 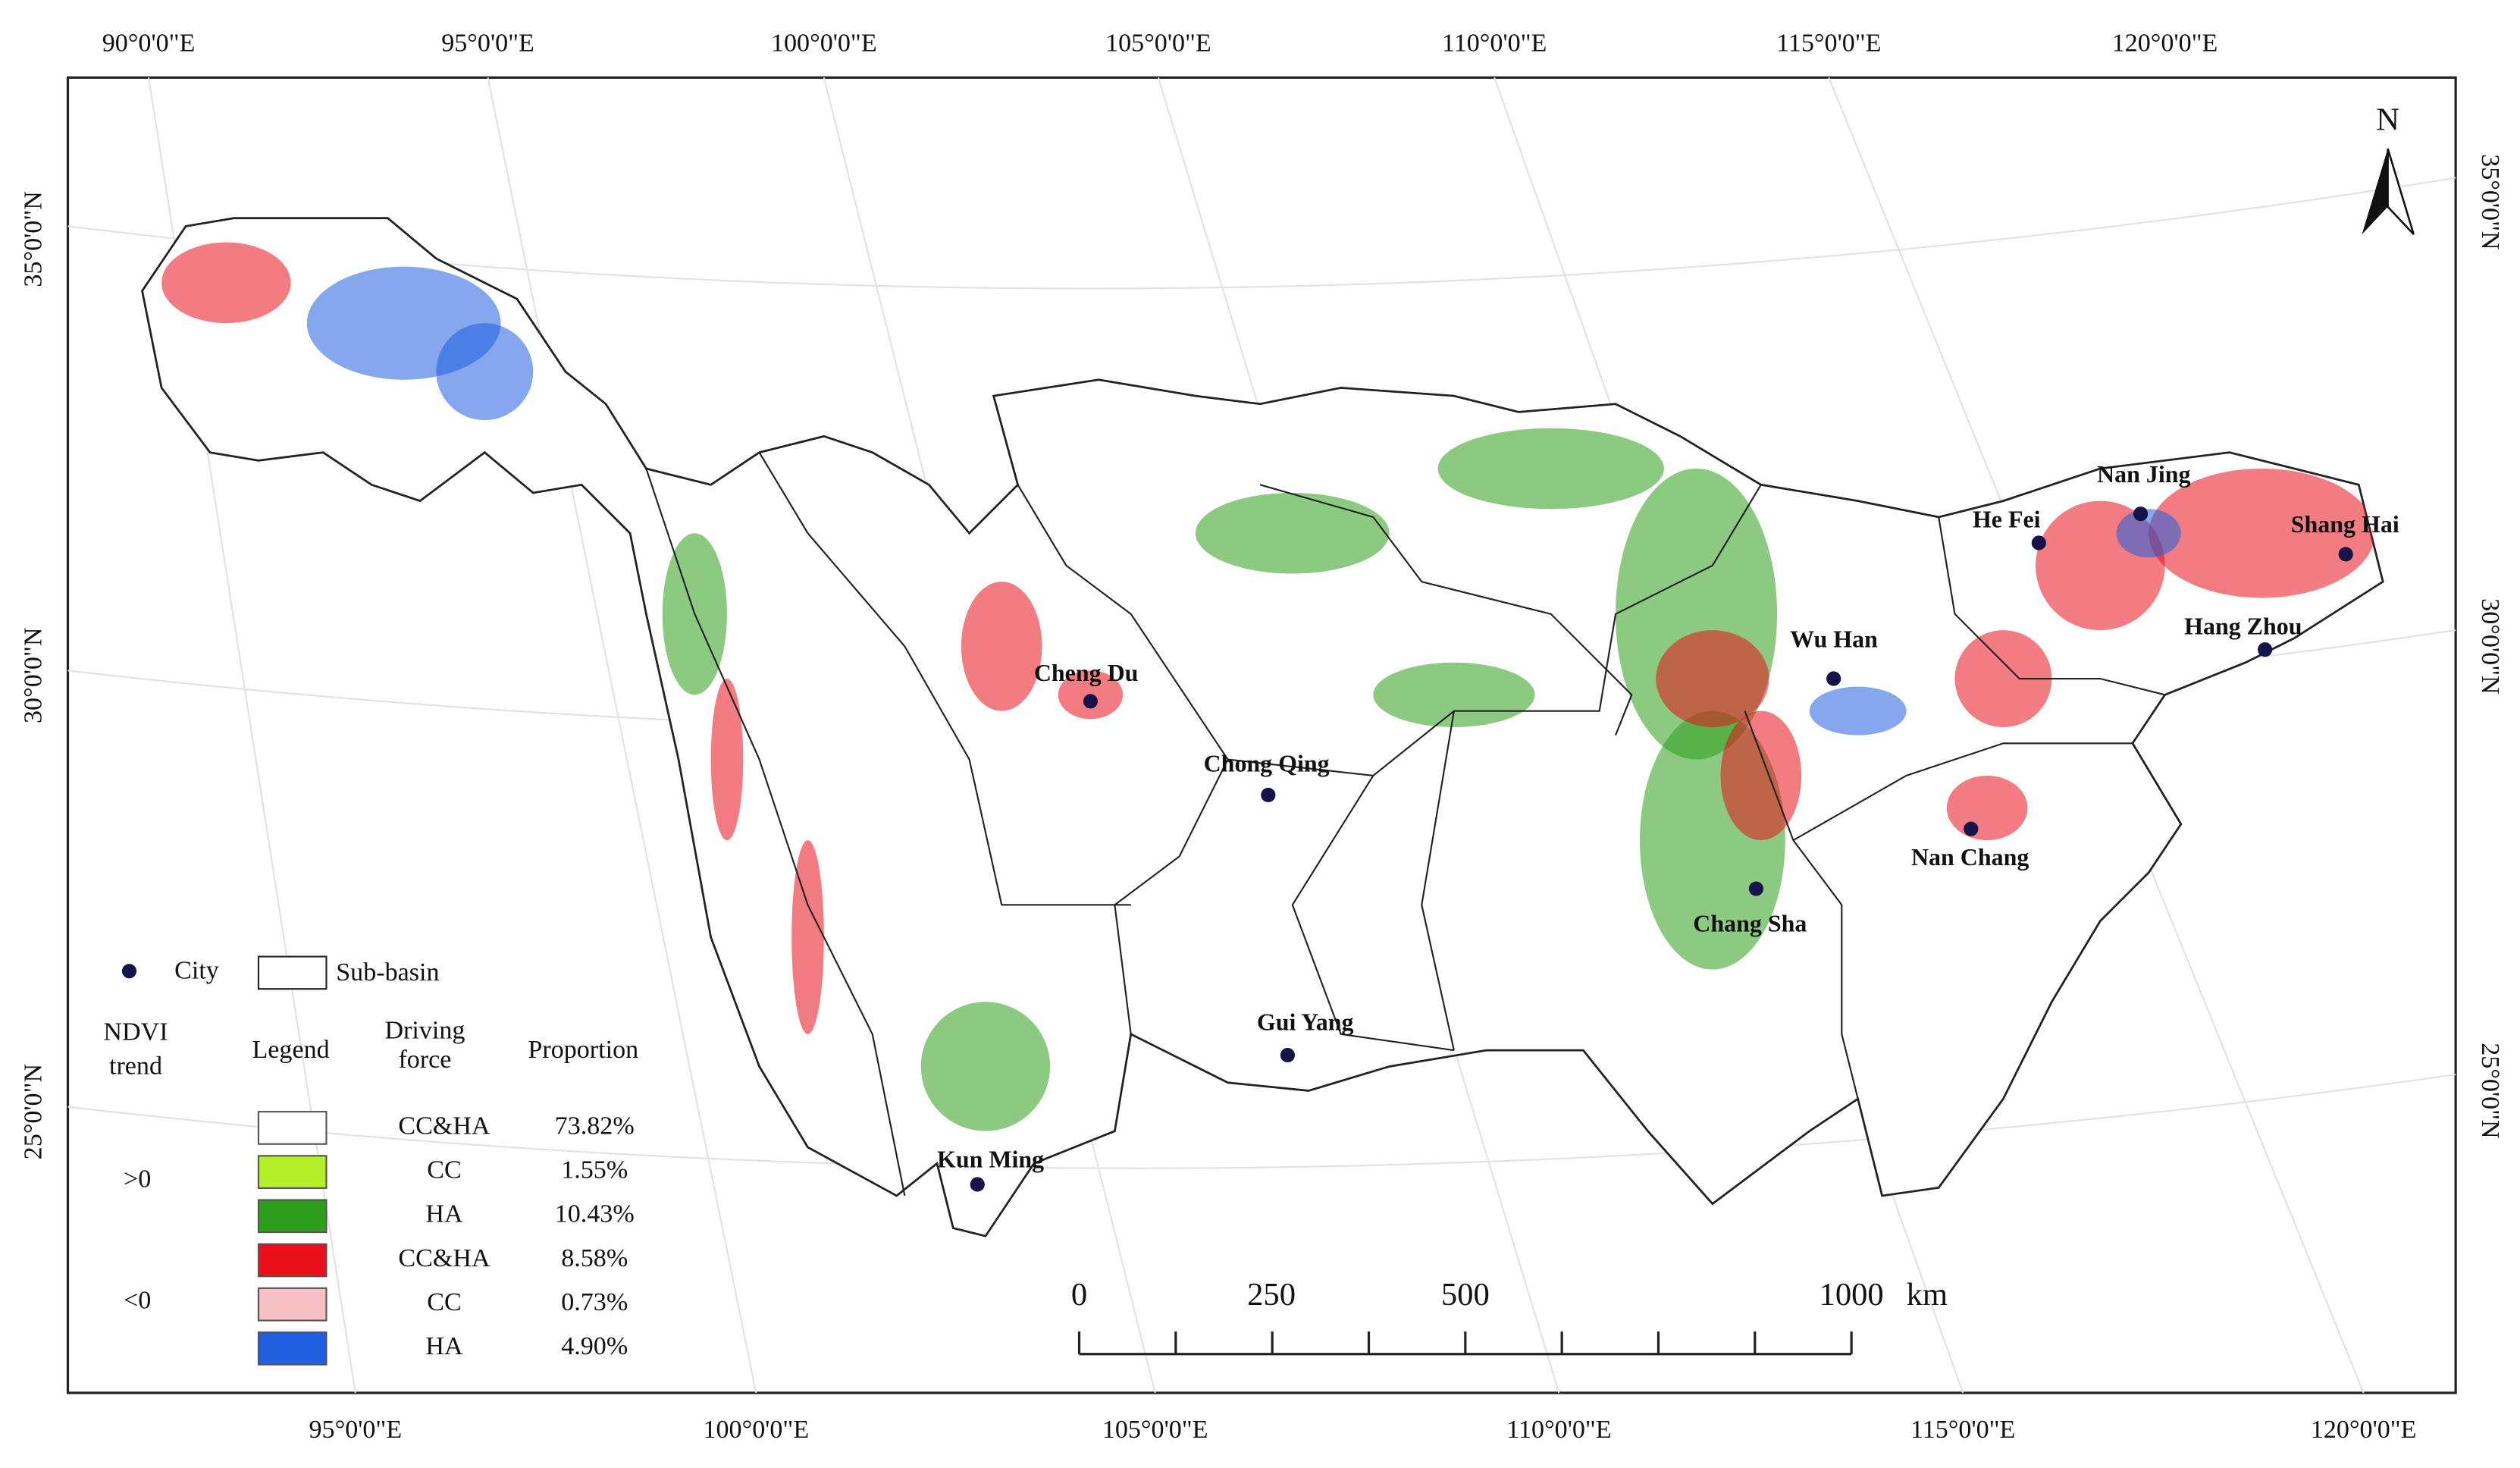 What do you see at coordinates (2364, 1430) in the screenshot?
I see `lon-label: 120°0'0"E` at bounding box center [2364, 1430].